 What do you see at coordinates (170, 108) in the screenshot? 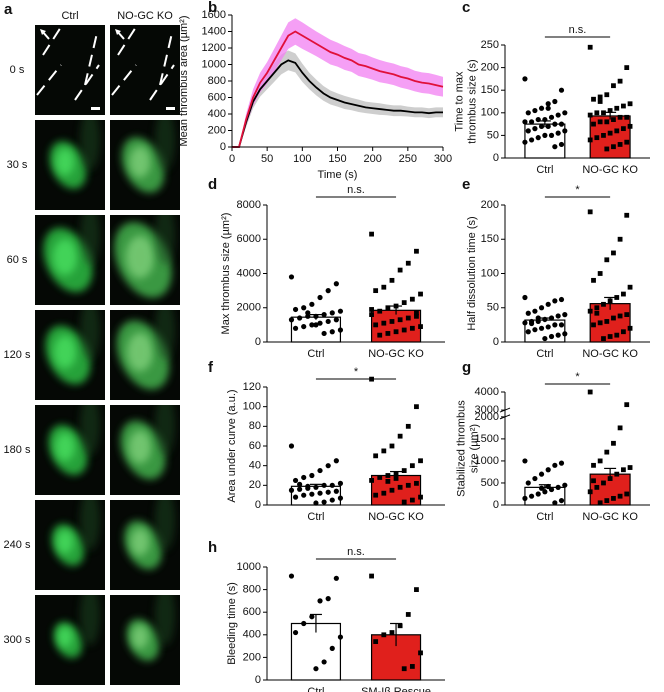
I see `scale-bar` at bounding box center [170, 108].